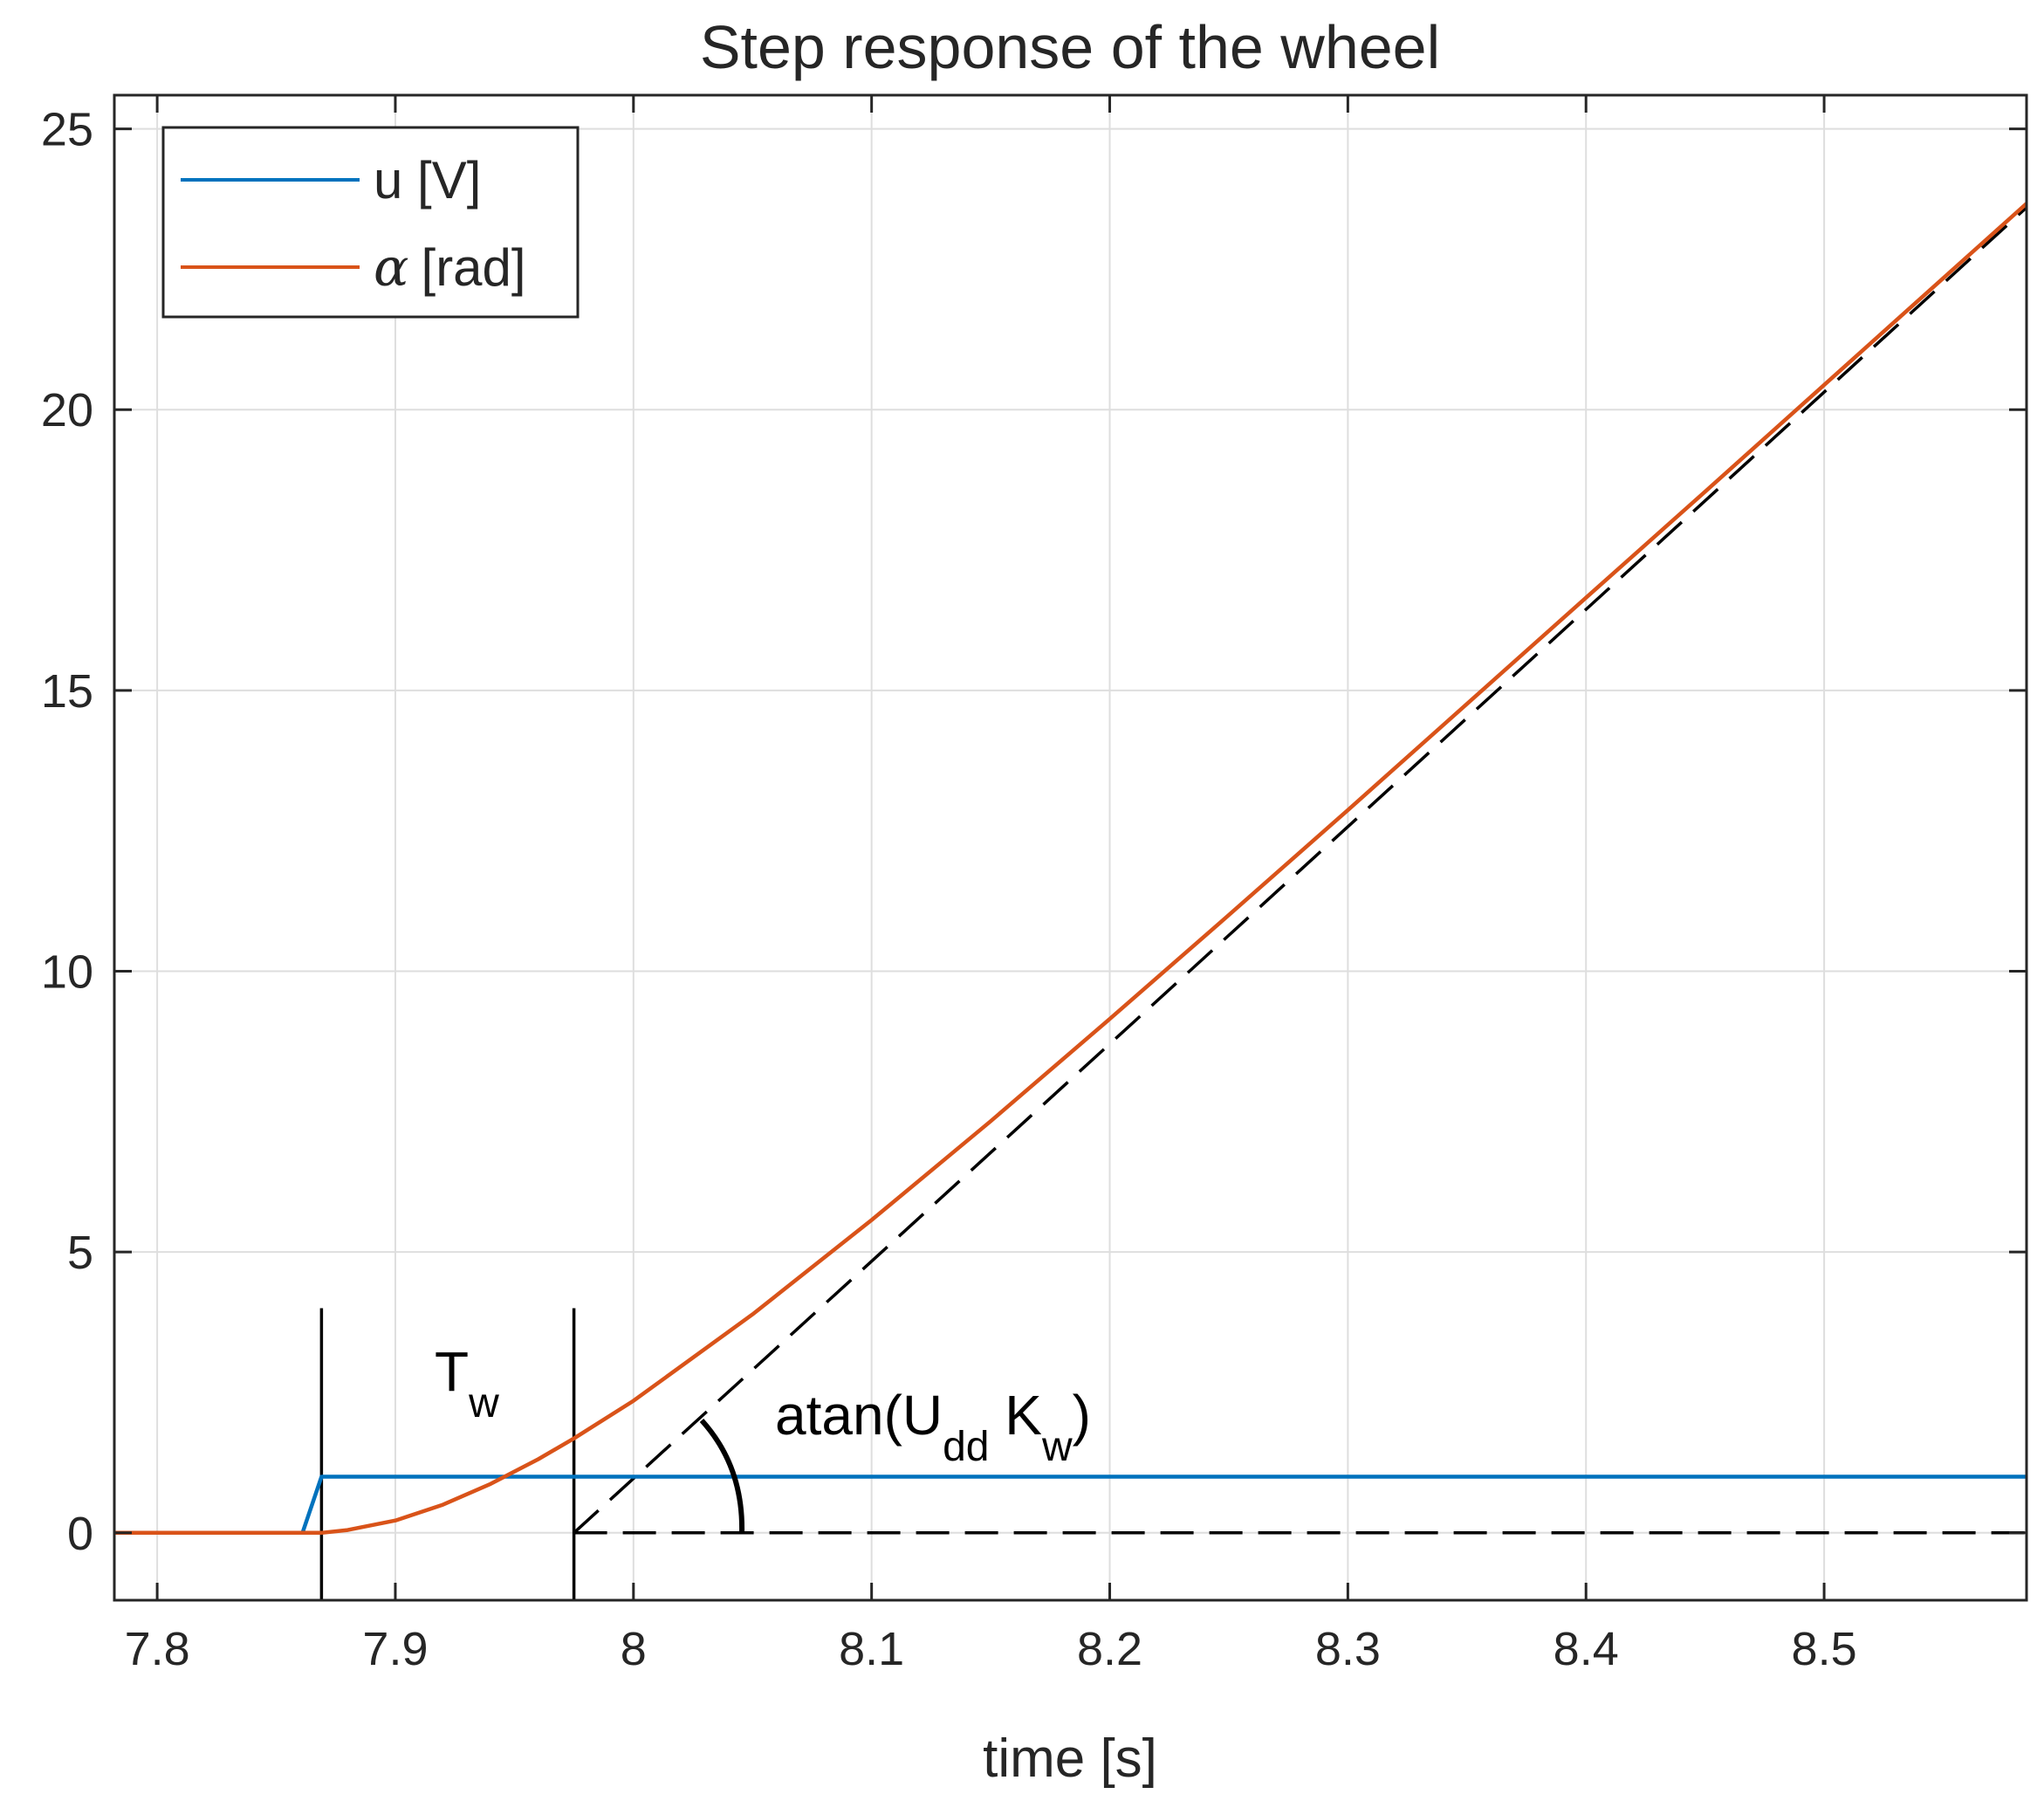  I want to click on legend-box, so click(371, 223).